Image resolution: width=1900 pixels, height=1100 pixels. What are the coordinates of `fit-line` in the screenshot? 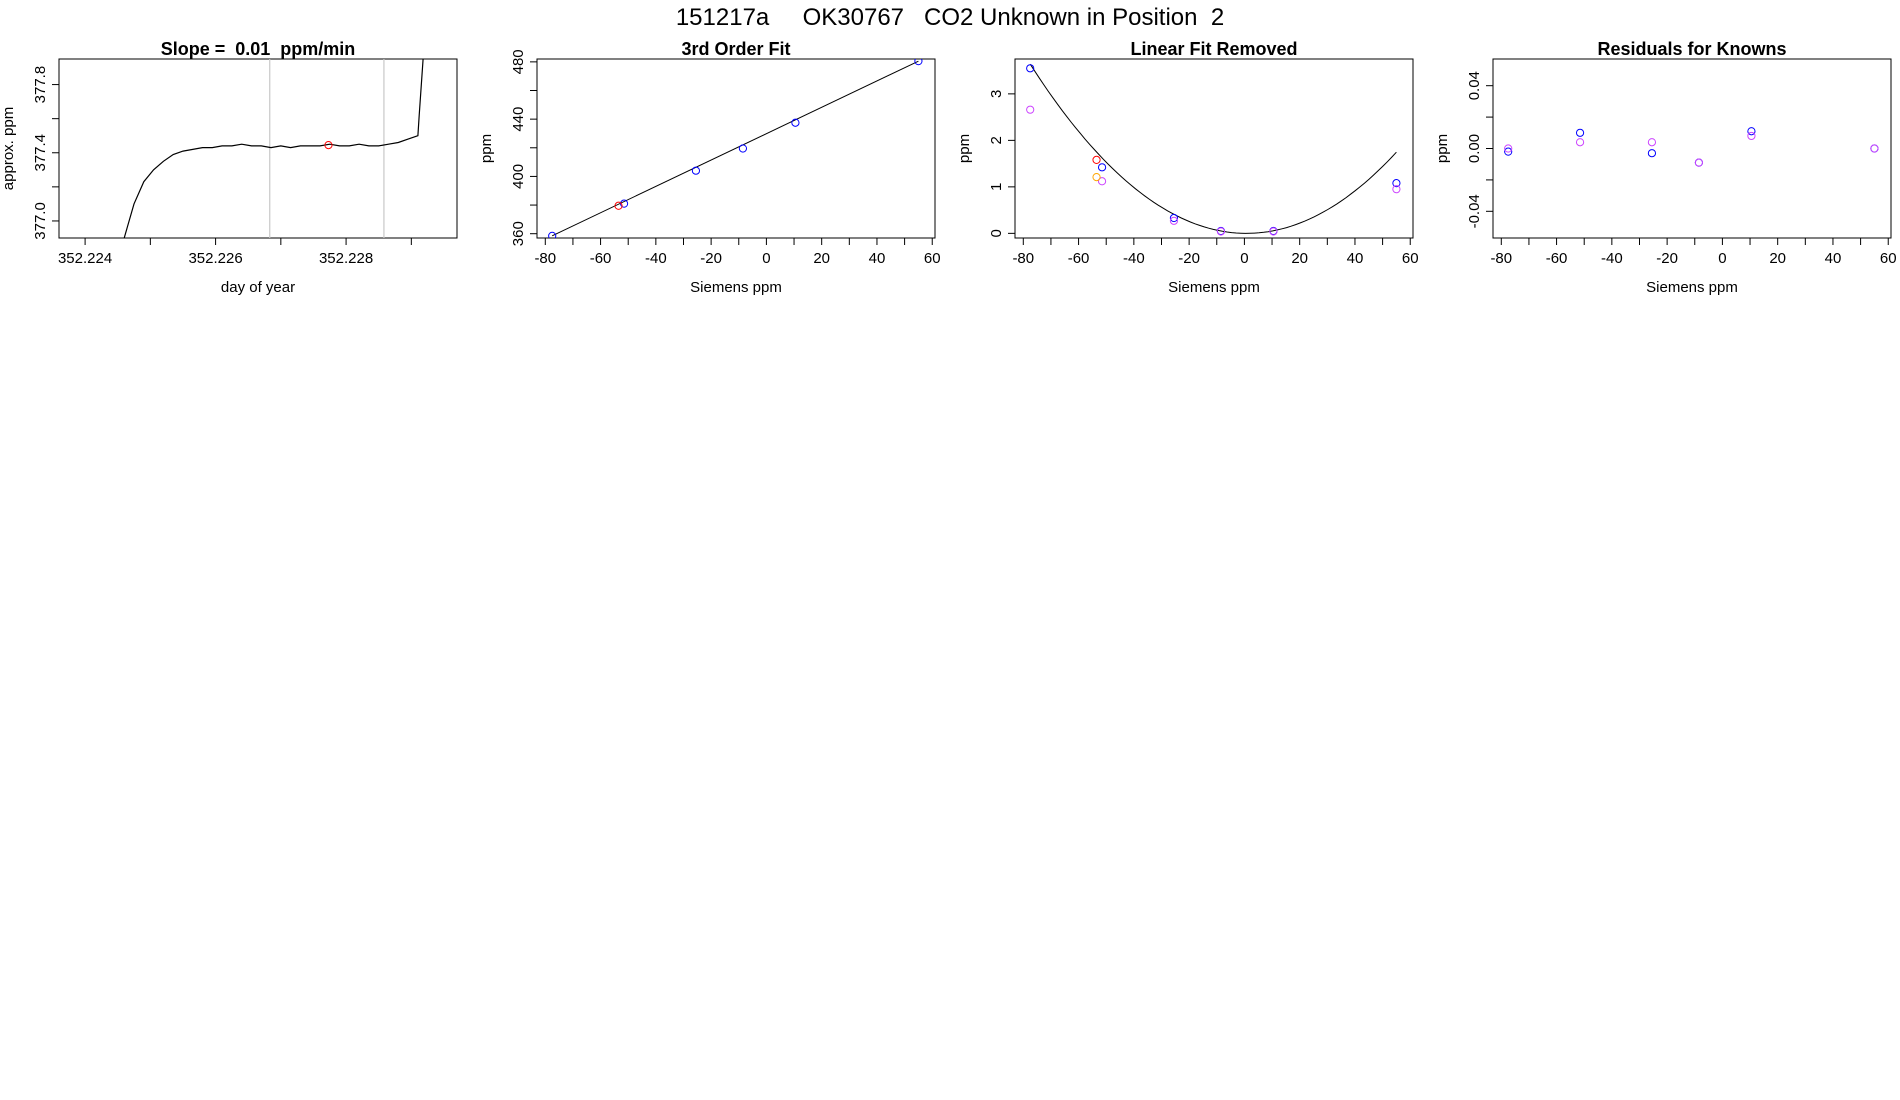 It's located at (735, 148).